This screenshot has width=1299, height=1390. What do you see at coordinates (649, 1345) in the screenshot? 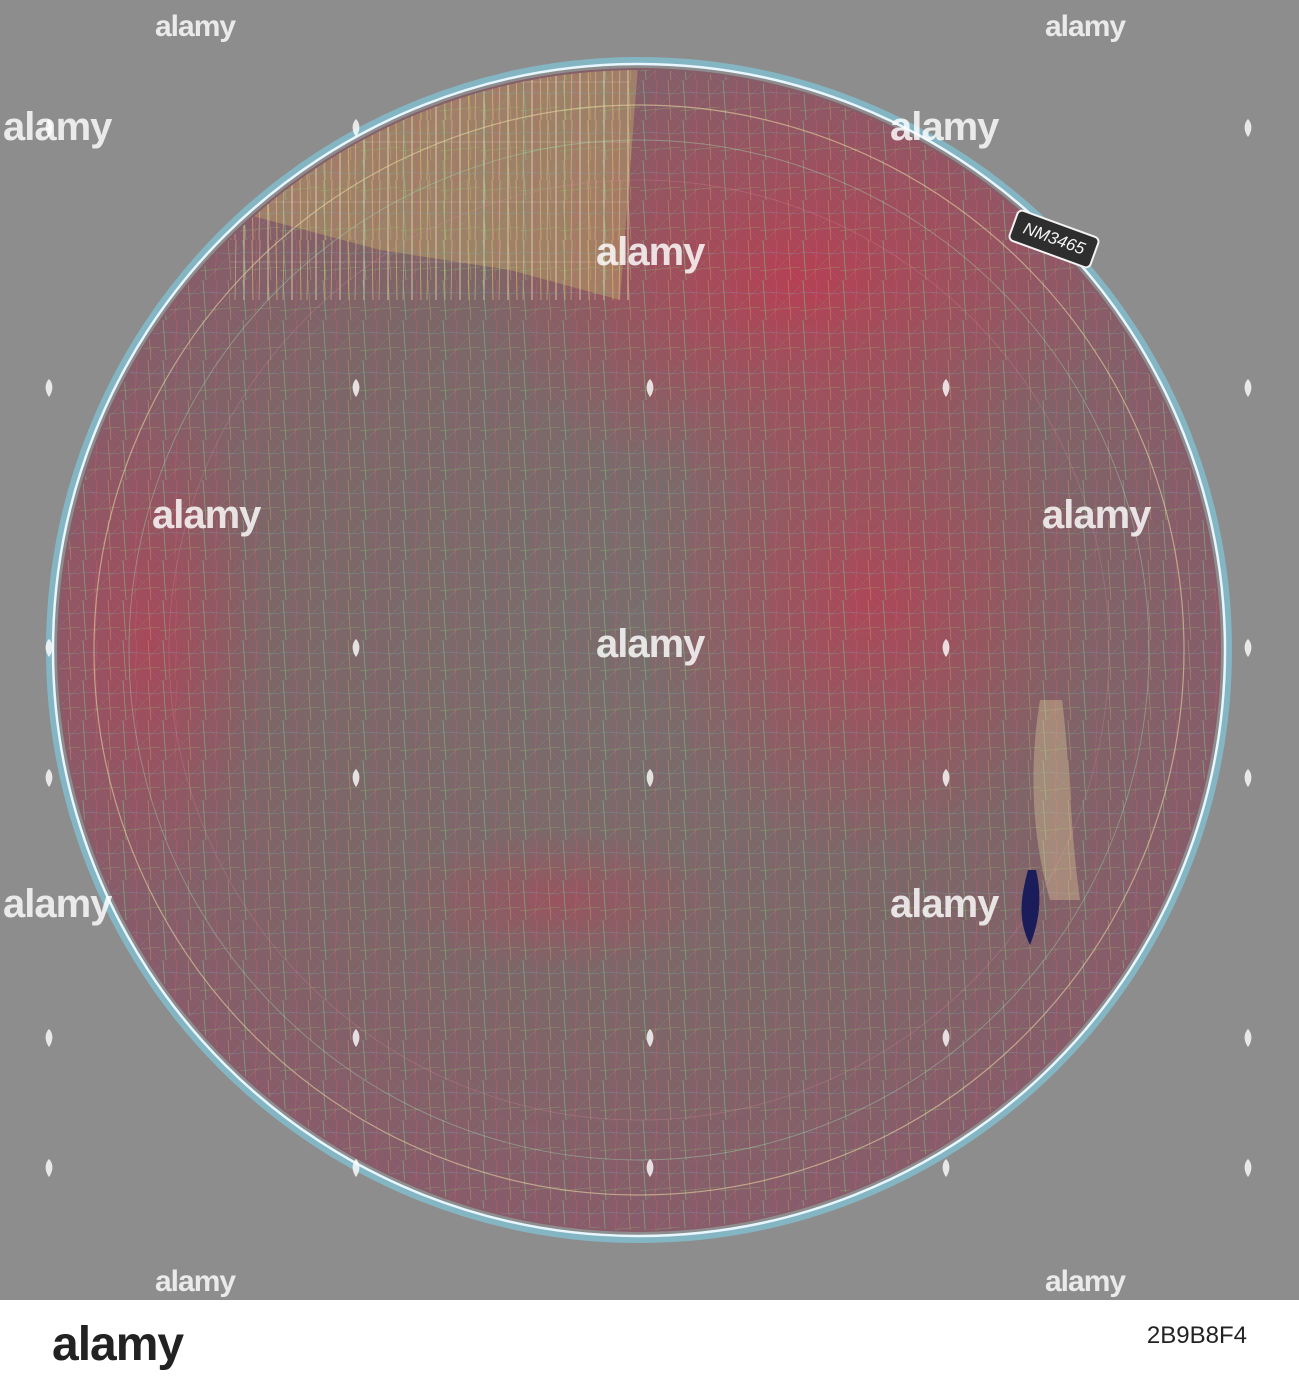
I see `footer-bar: alamy 2B9B8F4` at bounding box center [649, 1345].